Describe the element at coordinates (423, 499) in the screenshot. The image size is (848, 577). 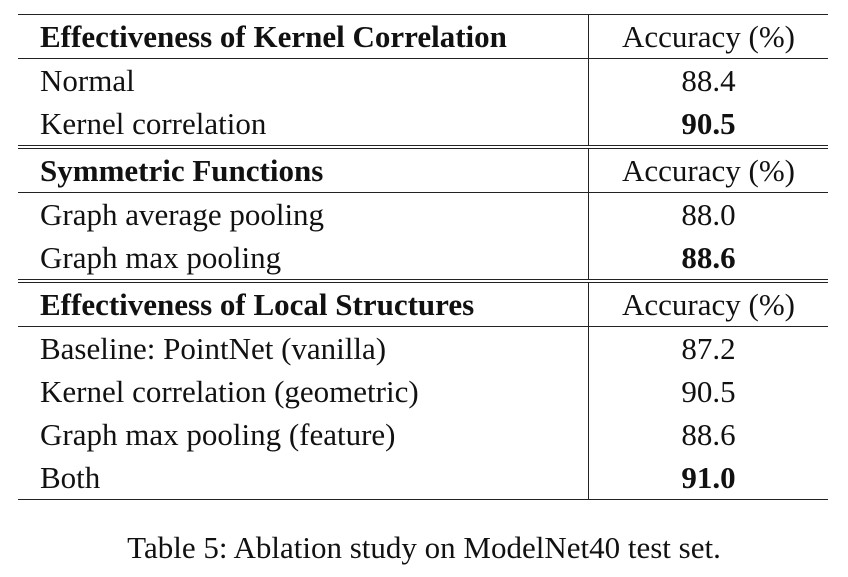
I see `table-bottom-rule` at that location.